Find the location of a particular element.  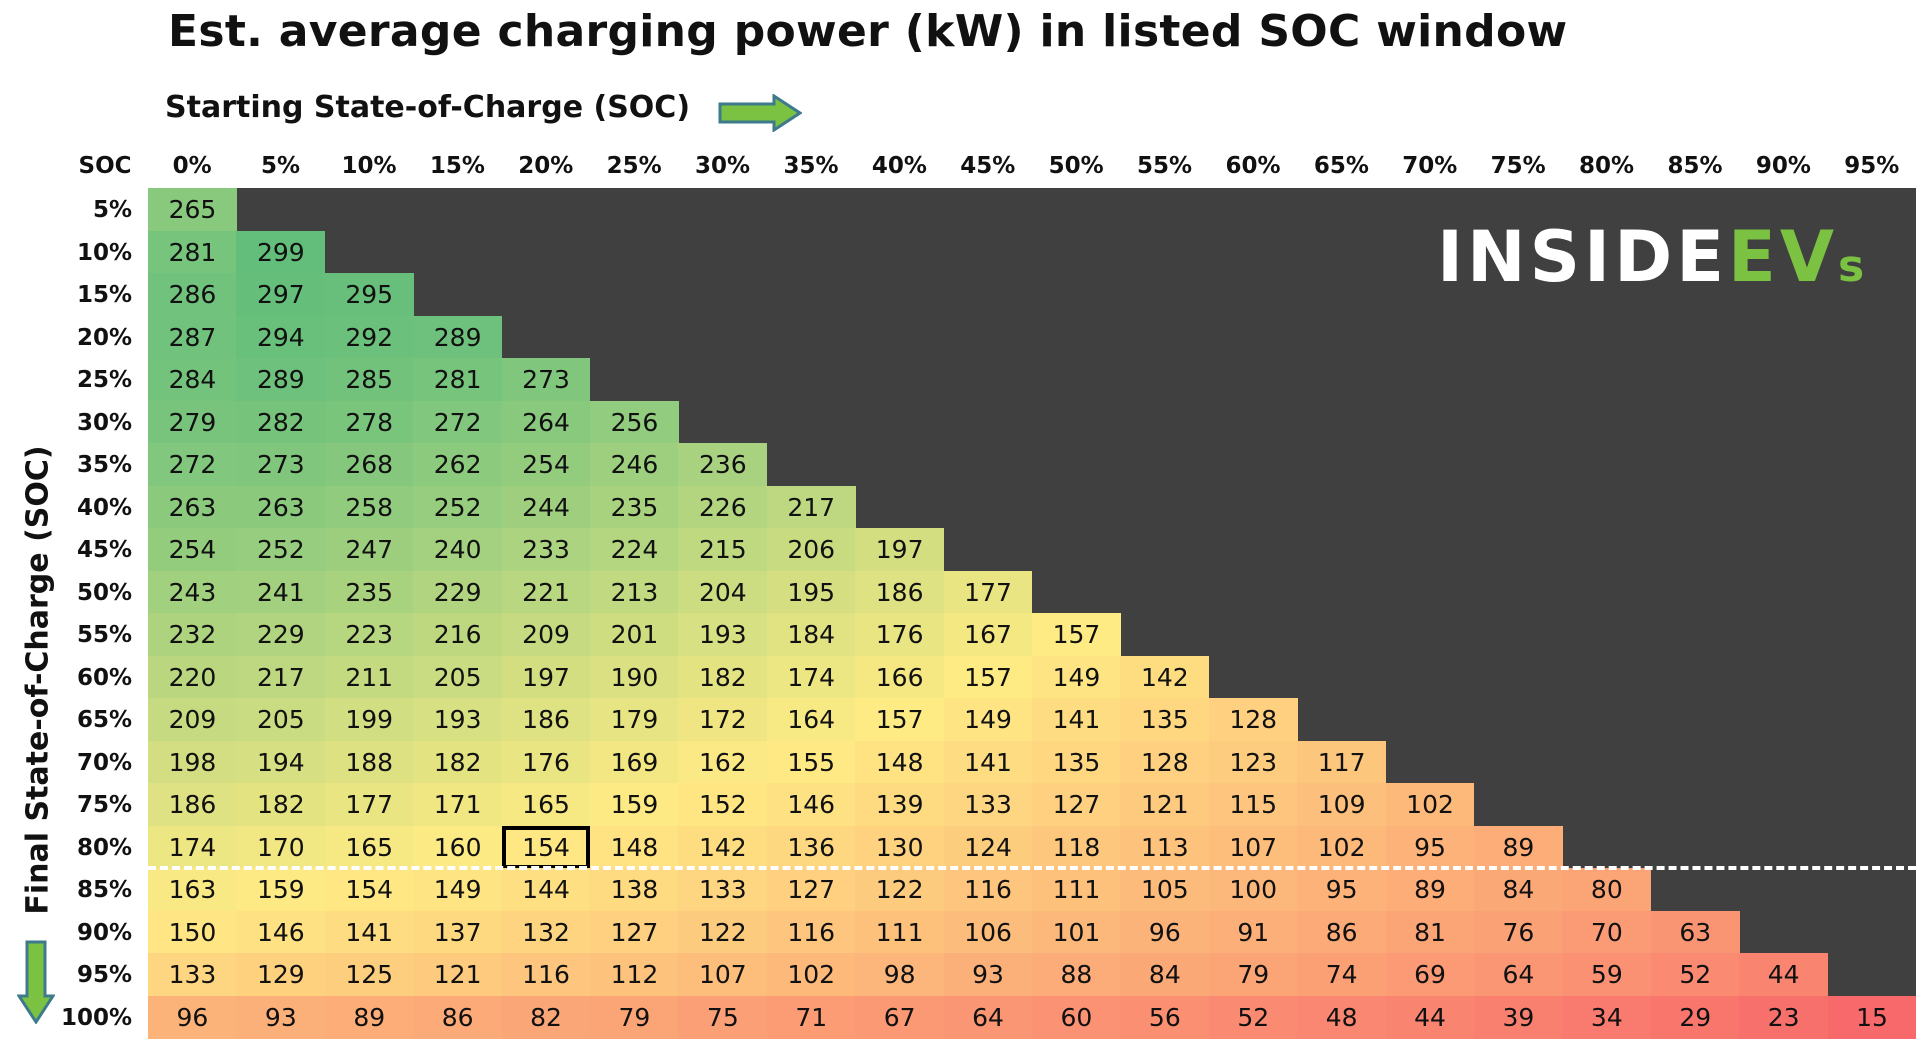

heatmap-cell: 167 is located at coordinates (988, 634).